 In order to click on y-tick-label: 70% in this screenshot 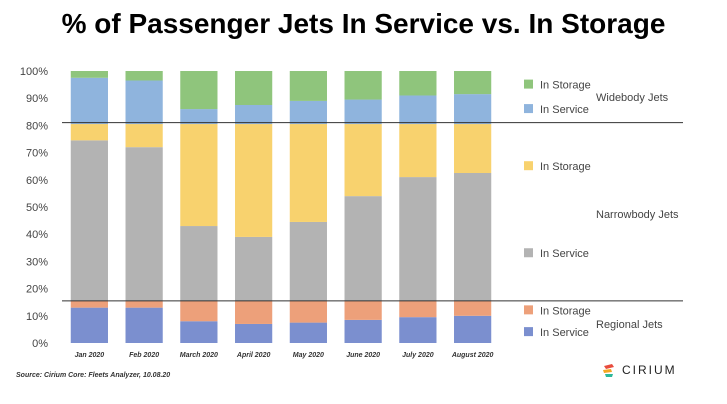, I will do `click(37, 154)`.